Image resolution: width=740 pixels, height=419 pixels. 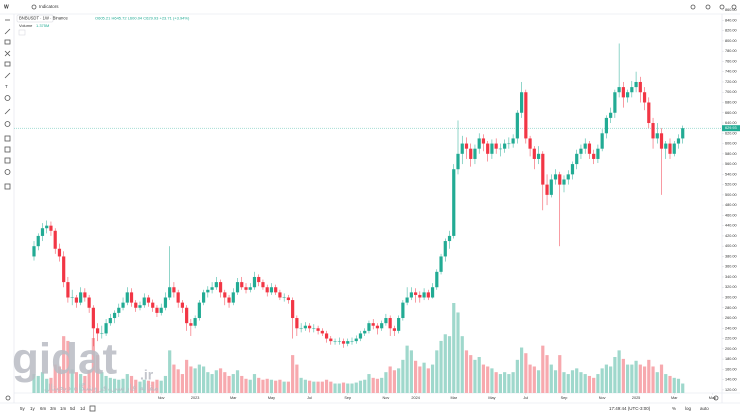 I want to click on range-button: 1y, so click(x=33, y=408).